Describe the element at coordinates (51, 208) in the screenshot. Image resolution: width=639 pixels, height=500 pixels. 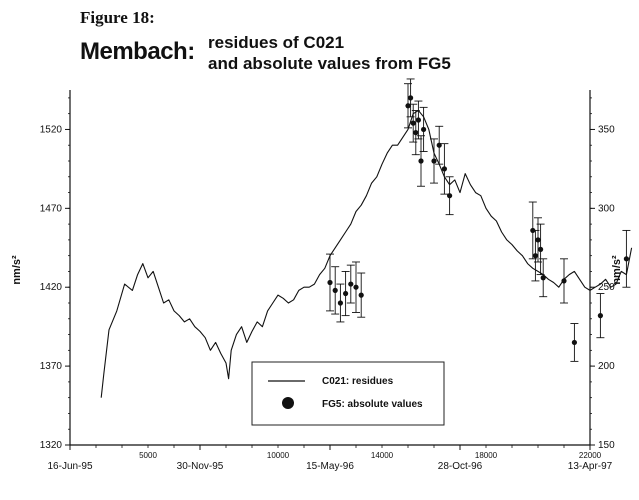
I see `y-left-tick-label: 1470` at that location.